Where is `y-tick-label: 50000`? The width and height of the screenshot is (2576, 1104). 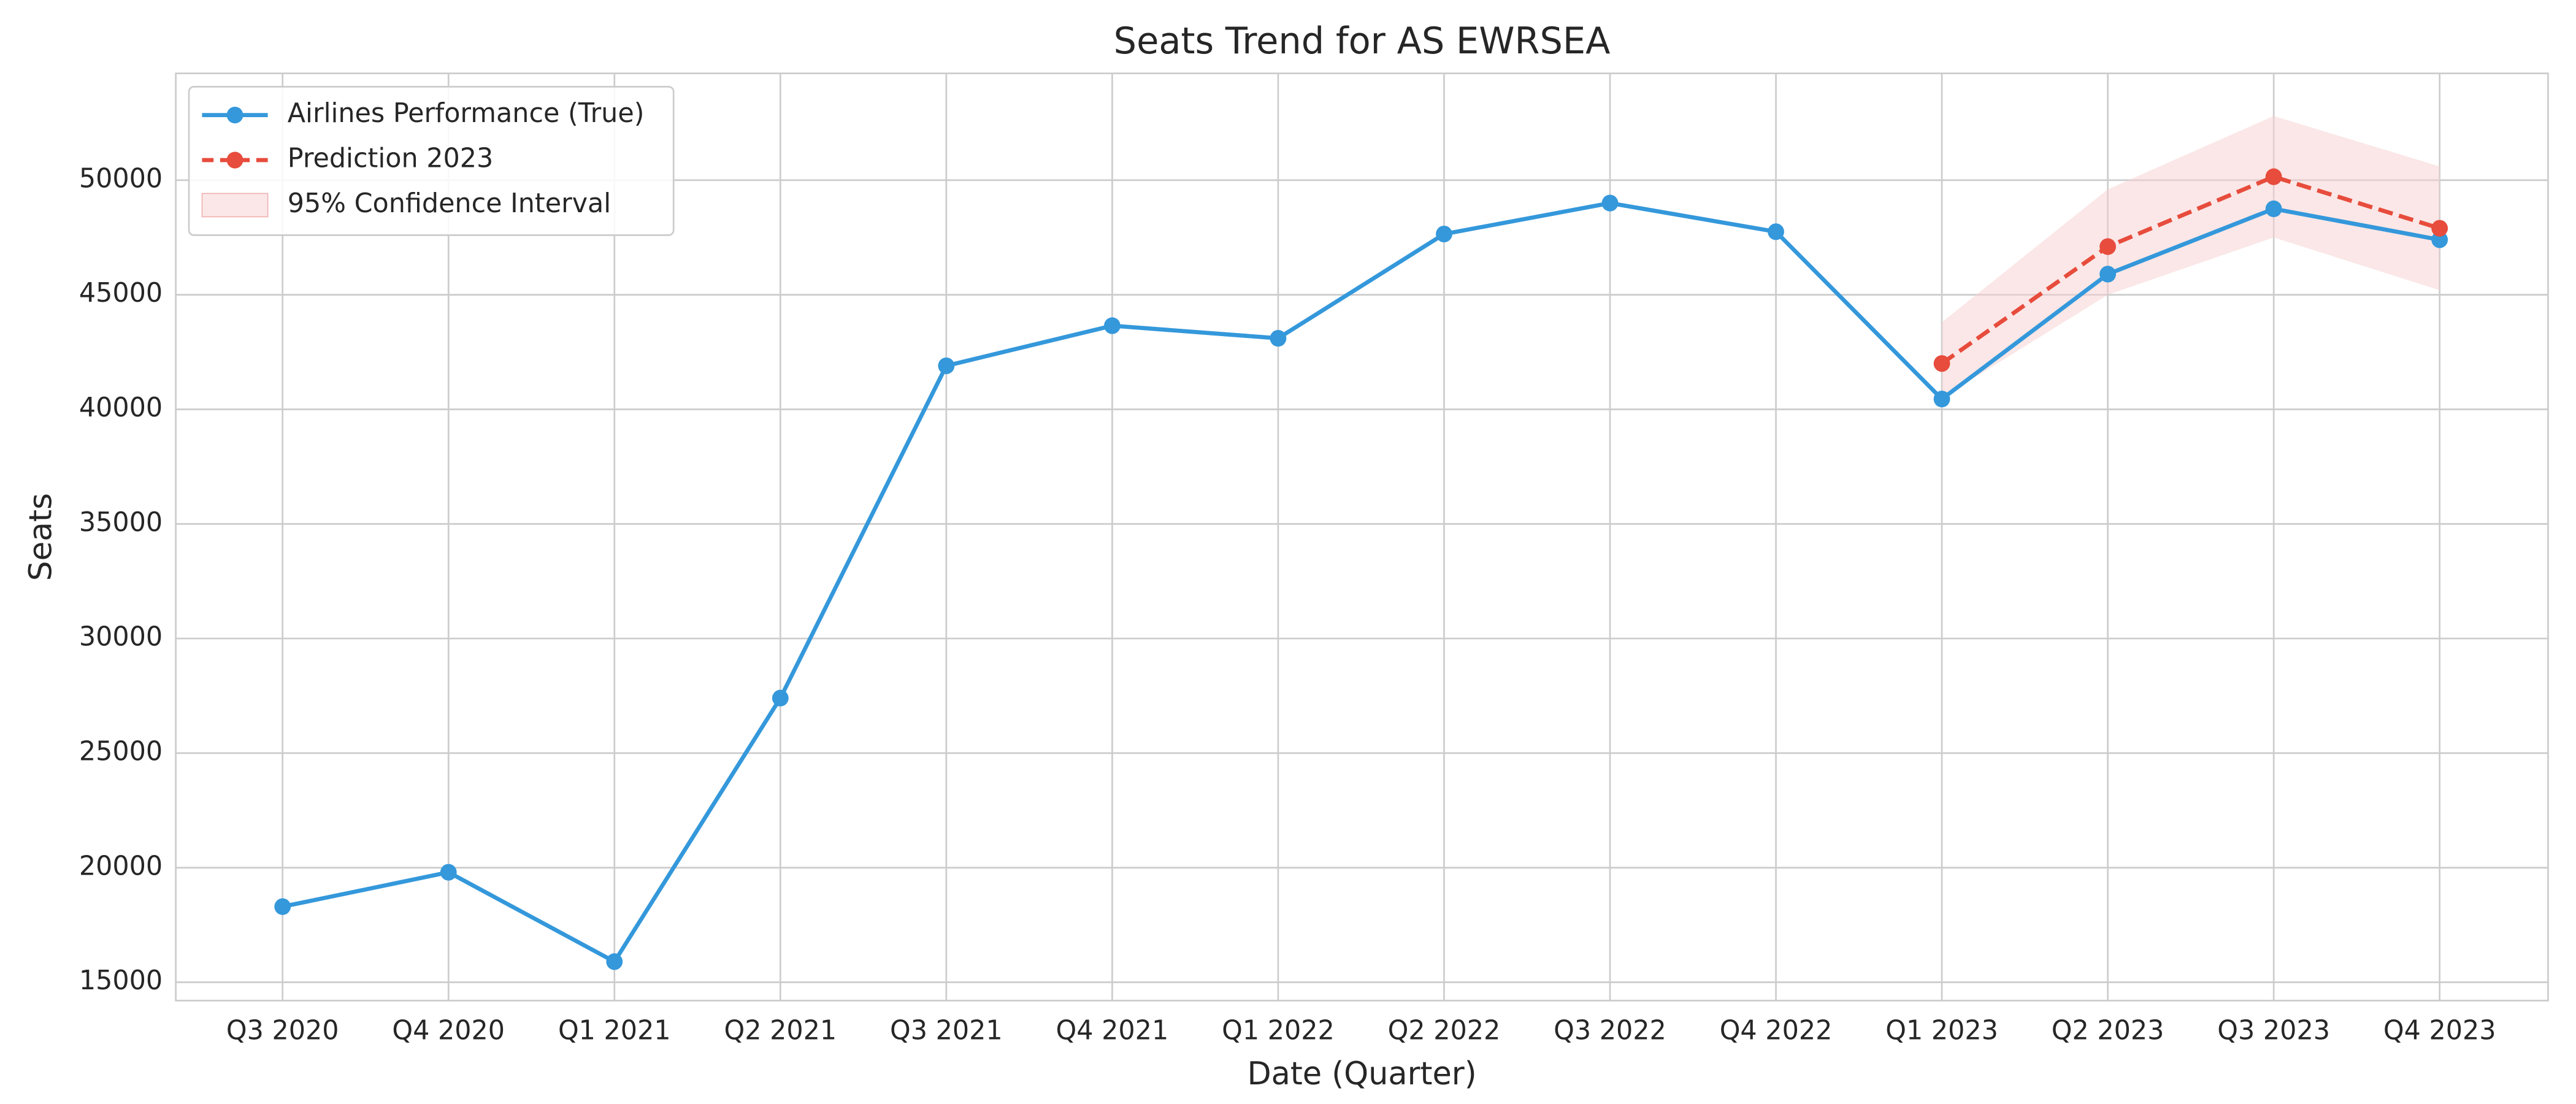 y-tick-label: 50000 is located at coordinates (121, 178).